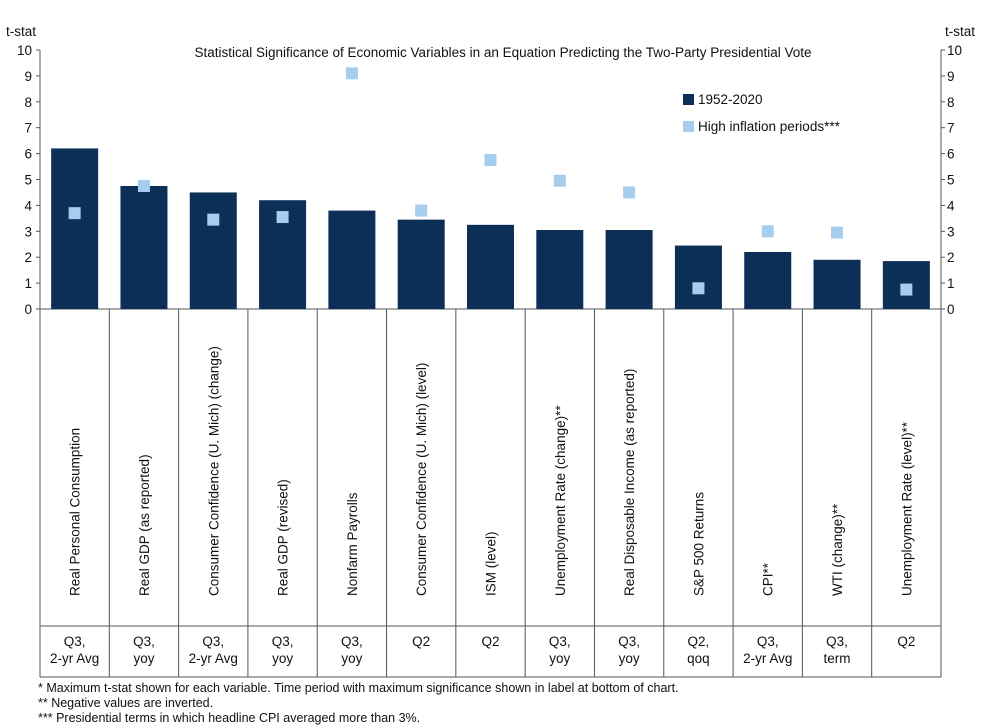 The width and height of the screenshot is (981, 728). I want to click on y-tick-label-left: 10, so click(24, 50).